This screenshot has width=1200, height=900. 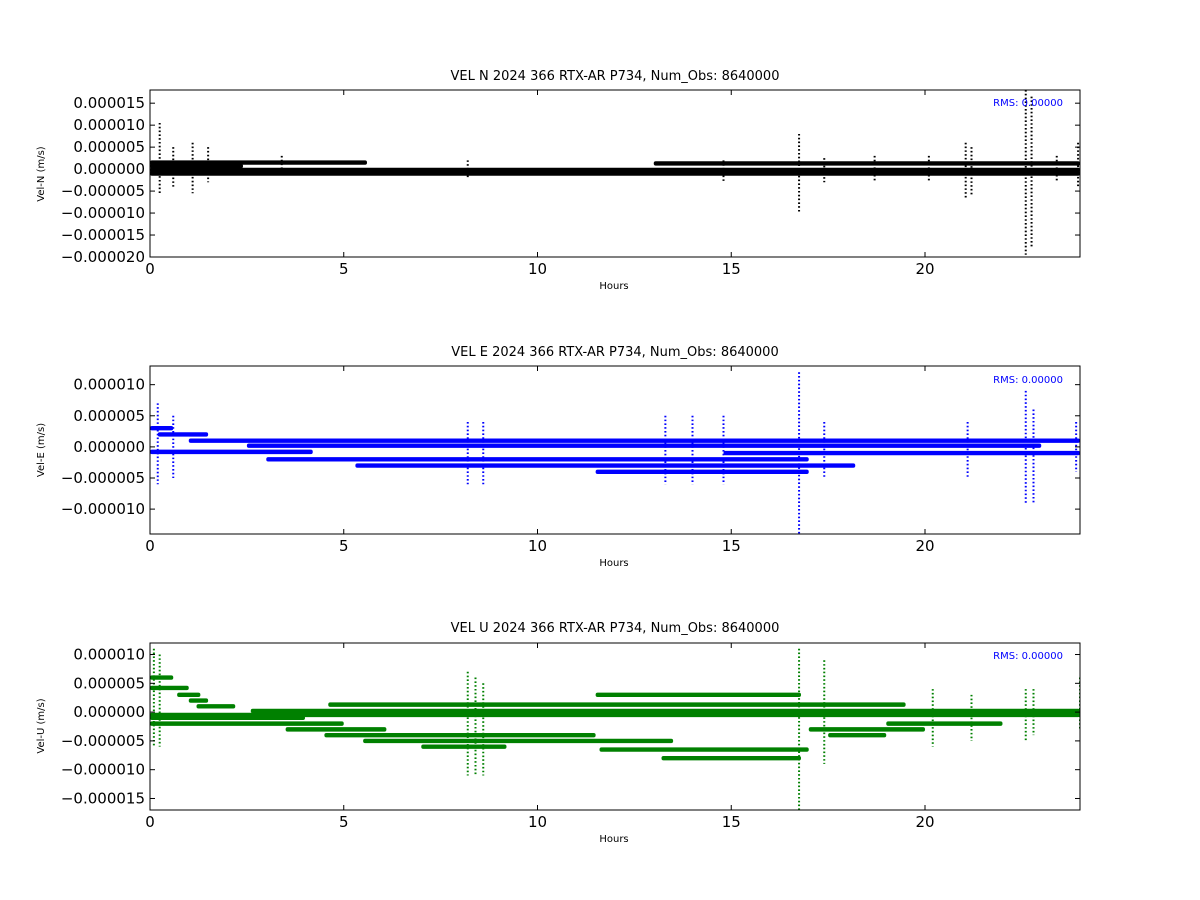 I want to click on y-tick-label: −0.000020, so click(x=103, y=257).